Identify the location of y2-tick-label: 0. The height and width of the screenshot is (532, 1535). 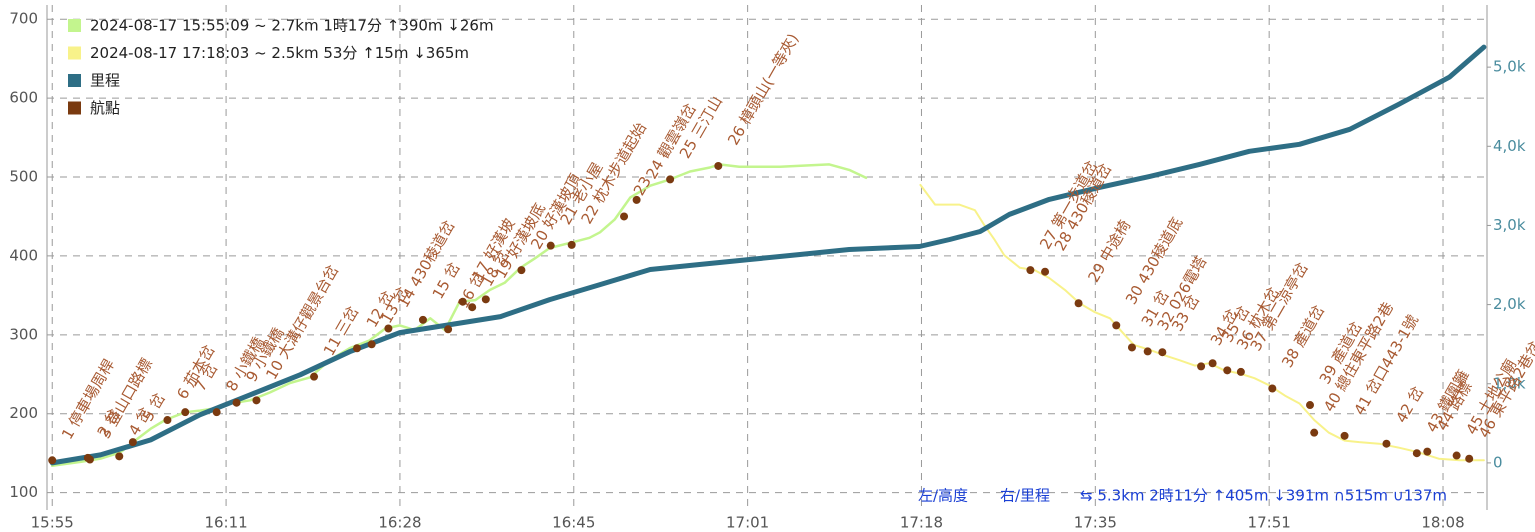
(1498, 462).